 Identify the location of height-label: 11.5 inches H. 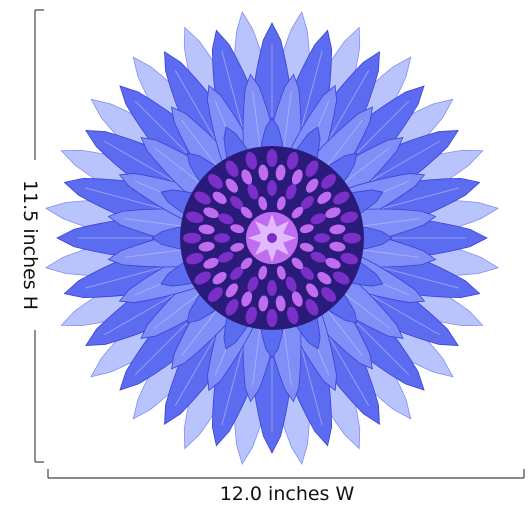
(30, 245).